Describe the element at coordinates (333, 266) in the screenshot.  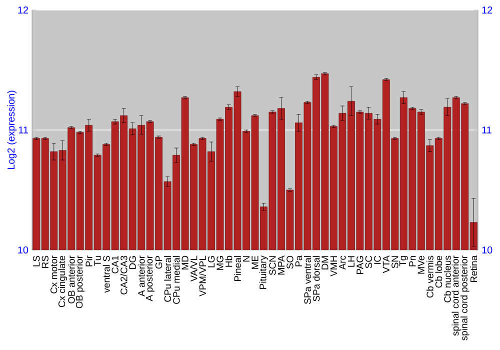
I see `x-tick-label: VMH` at that location.